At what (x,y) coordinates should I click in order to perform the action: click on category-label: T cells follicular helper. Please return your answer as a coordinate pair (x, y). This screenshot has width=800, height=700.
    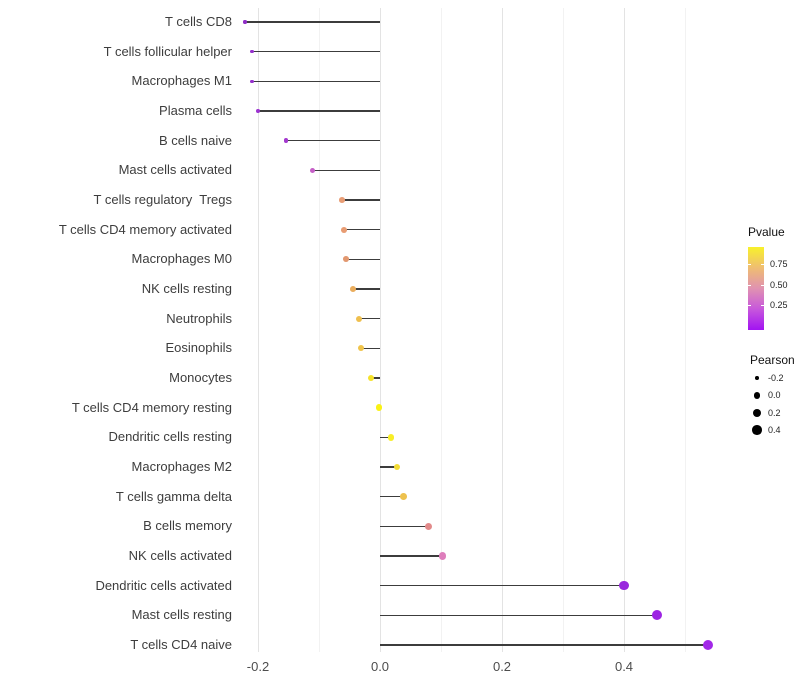
    Looking at the image, I should click on (167, 51).